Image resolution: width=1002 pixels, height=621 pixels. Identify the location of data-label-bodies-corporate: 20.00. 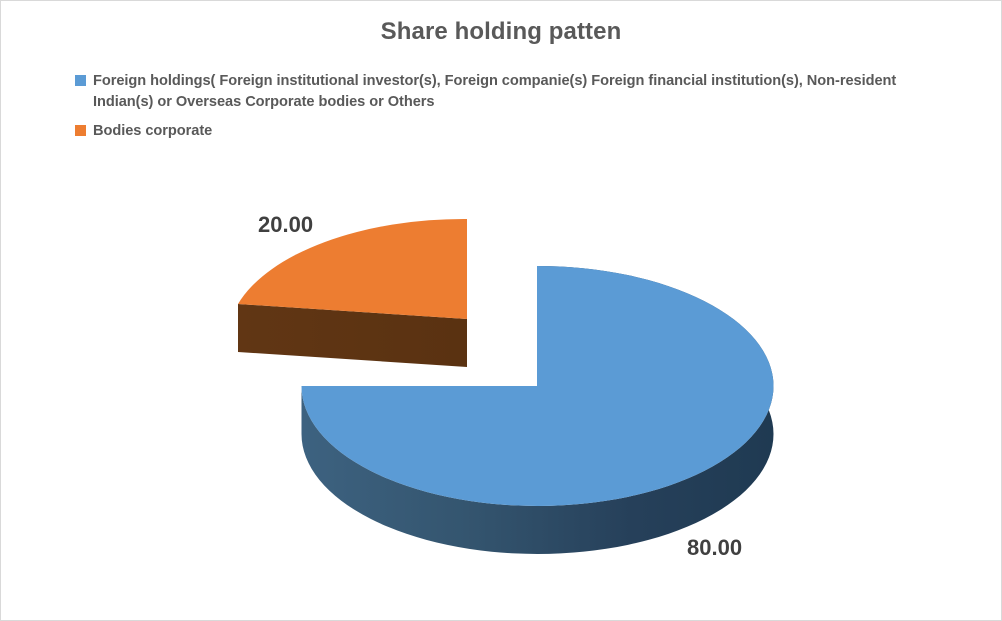
(286, 224).